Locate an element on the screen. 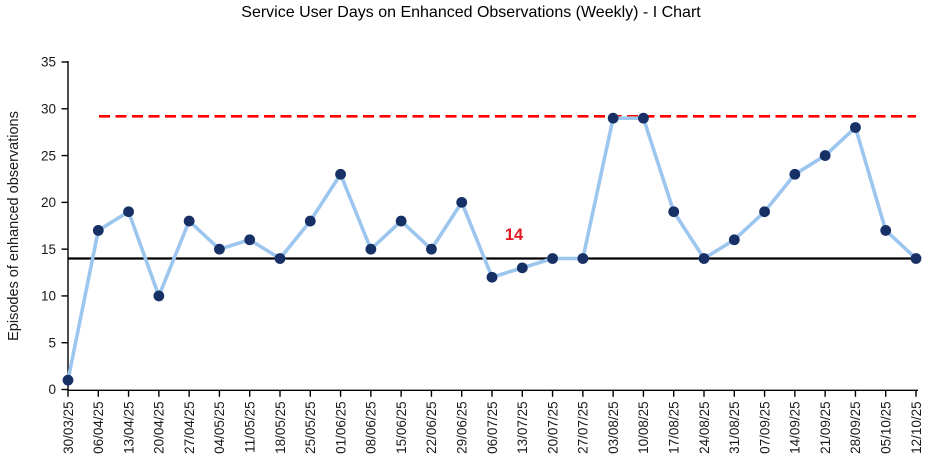  y-tick-label: 25 is located at coordinates (48, 155).